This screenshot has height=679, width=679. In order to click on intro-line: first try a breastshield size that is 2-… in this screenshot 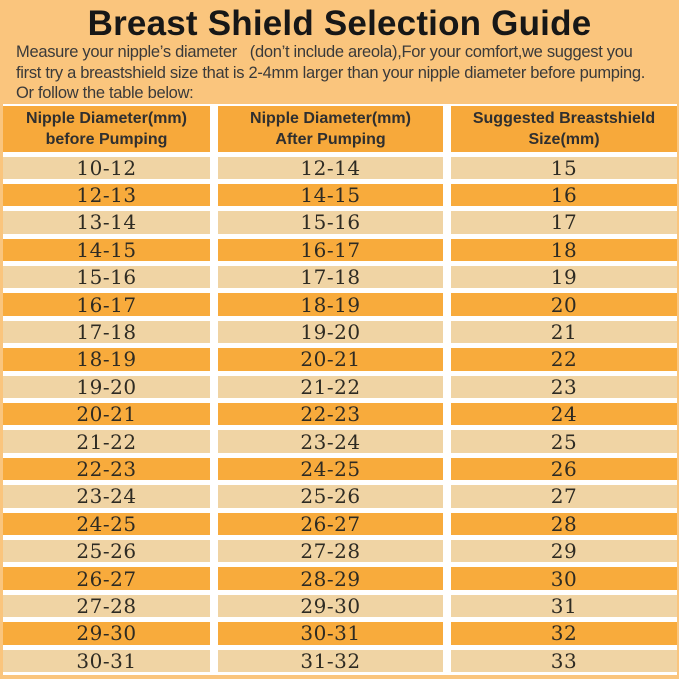, I will do `click(331, 72)`.